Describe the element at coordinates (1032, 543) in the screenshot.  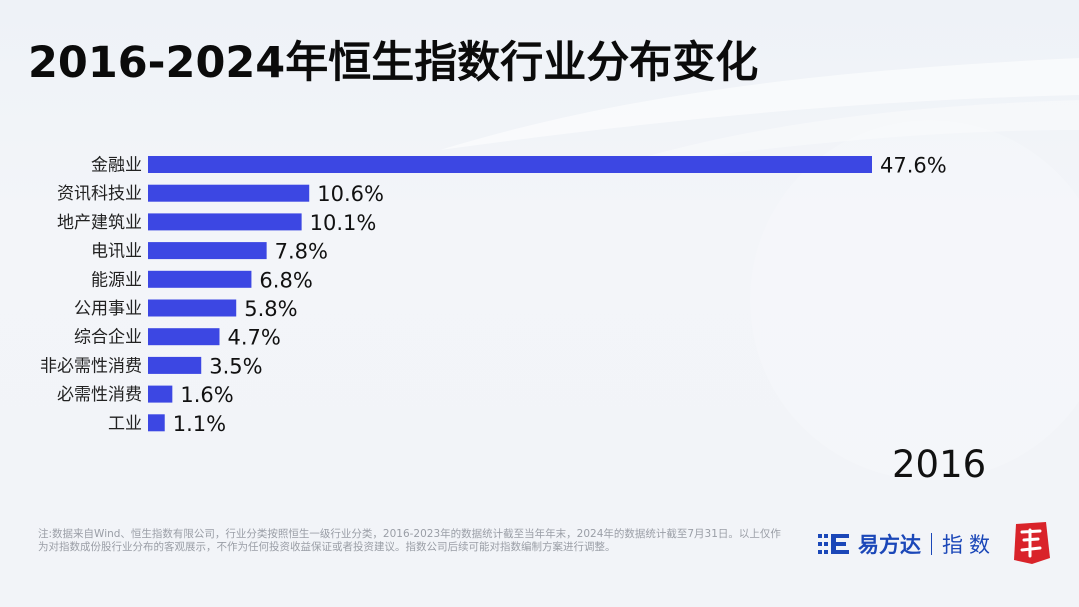
I see `red-seal-icon` at that location.